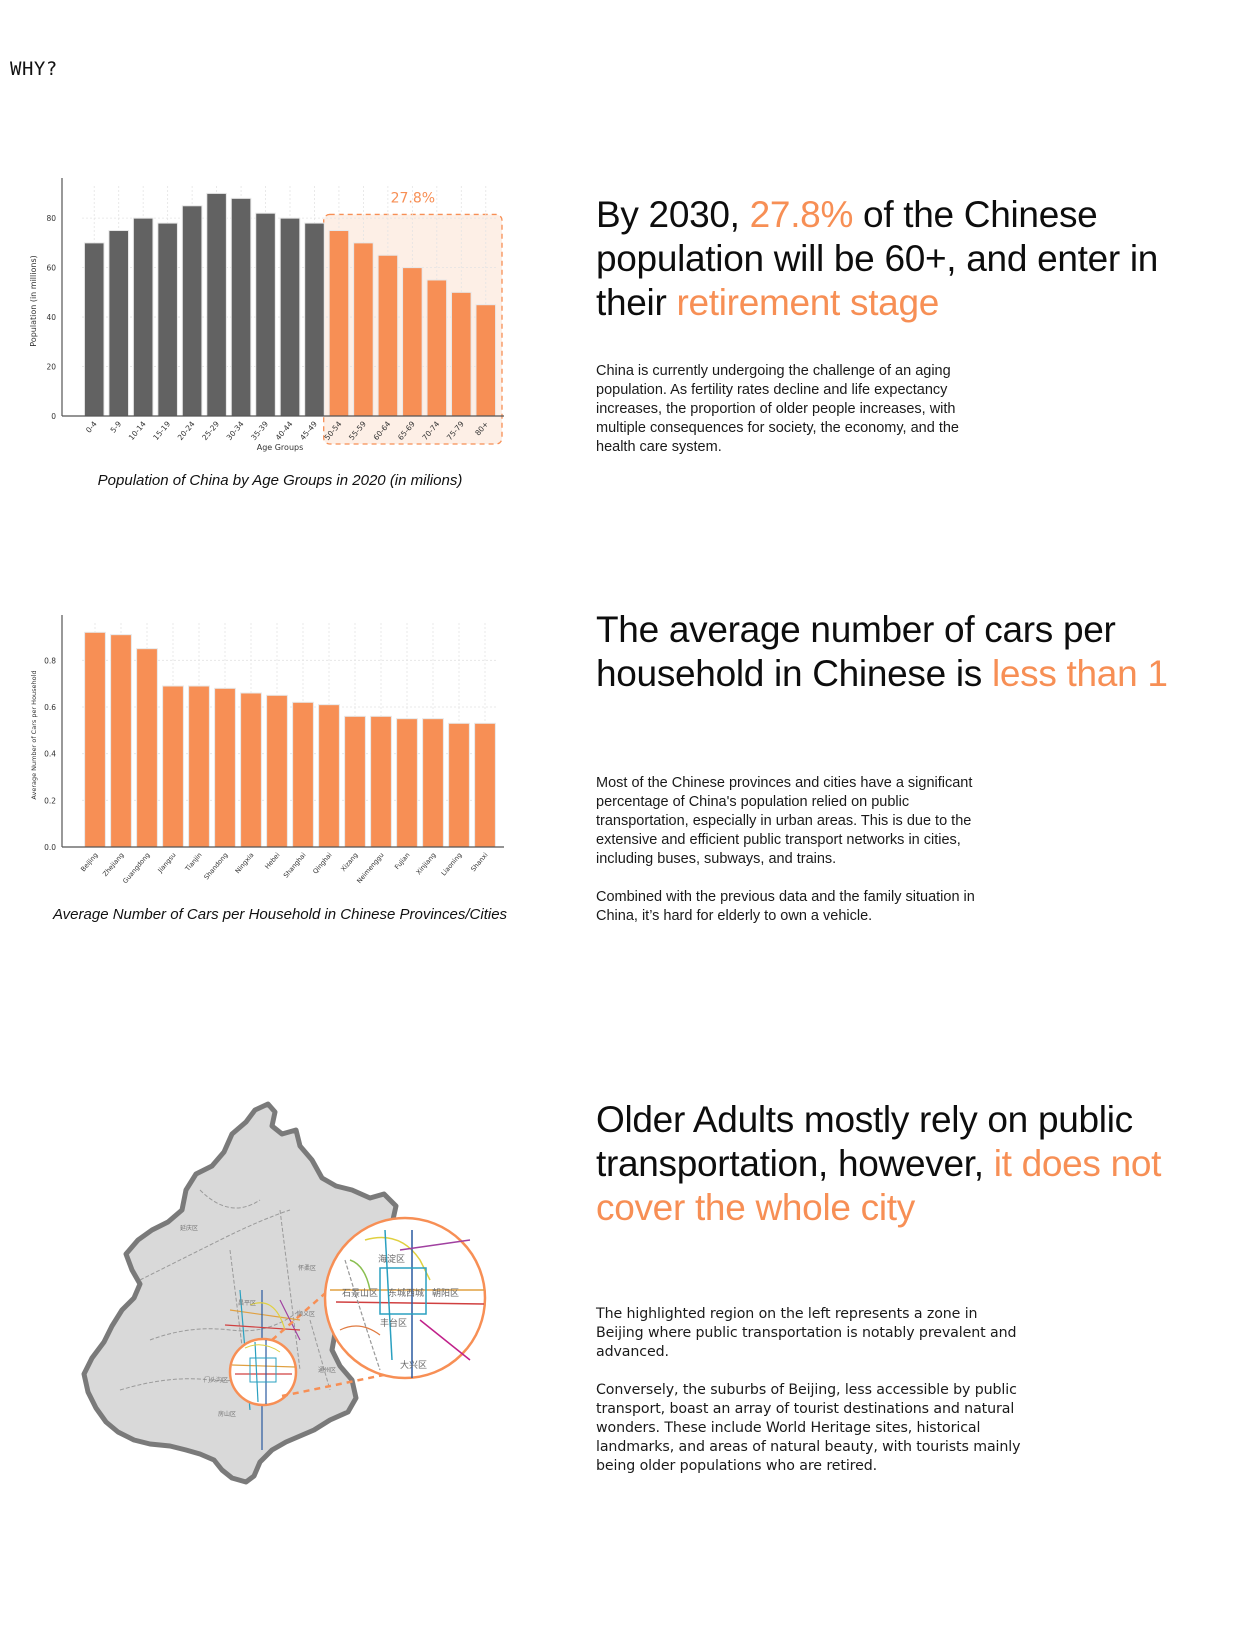 The image size is (1240, 1632). I want to click on y-tick-label: 0.8, so click(50, 660).